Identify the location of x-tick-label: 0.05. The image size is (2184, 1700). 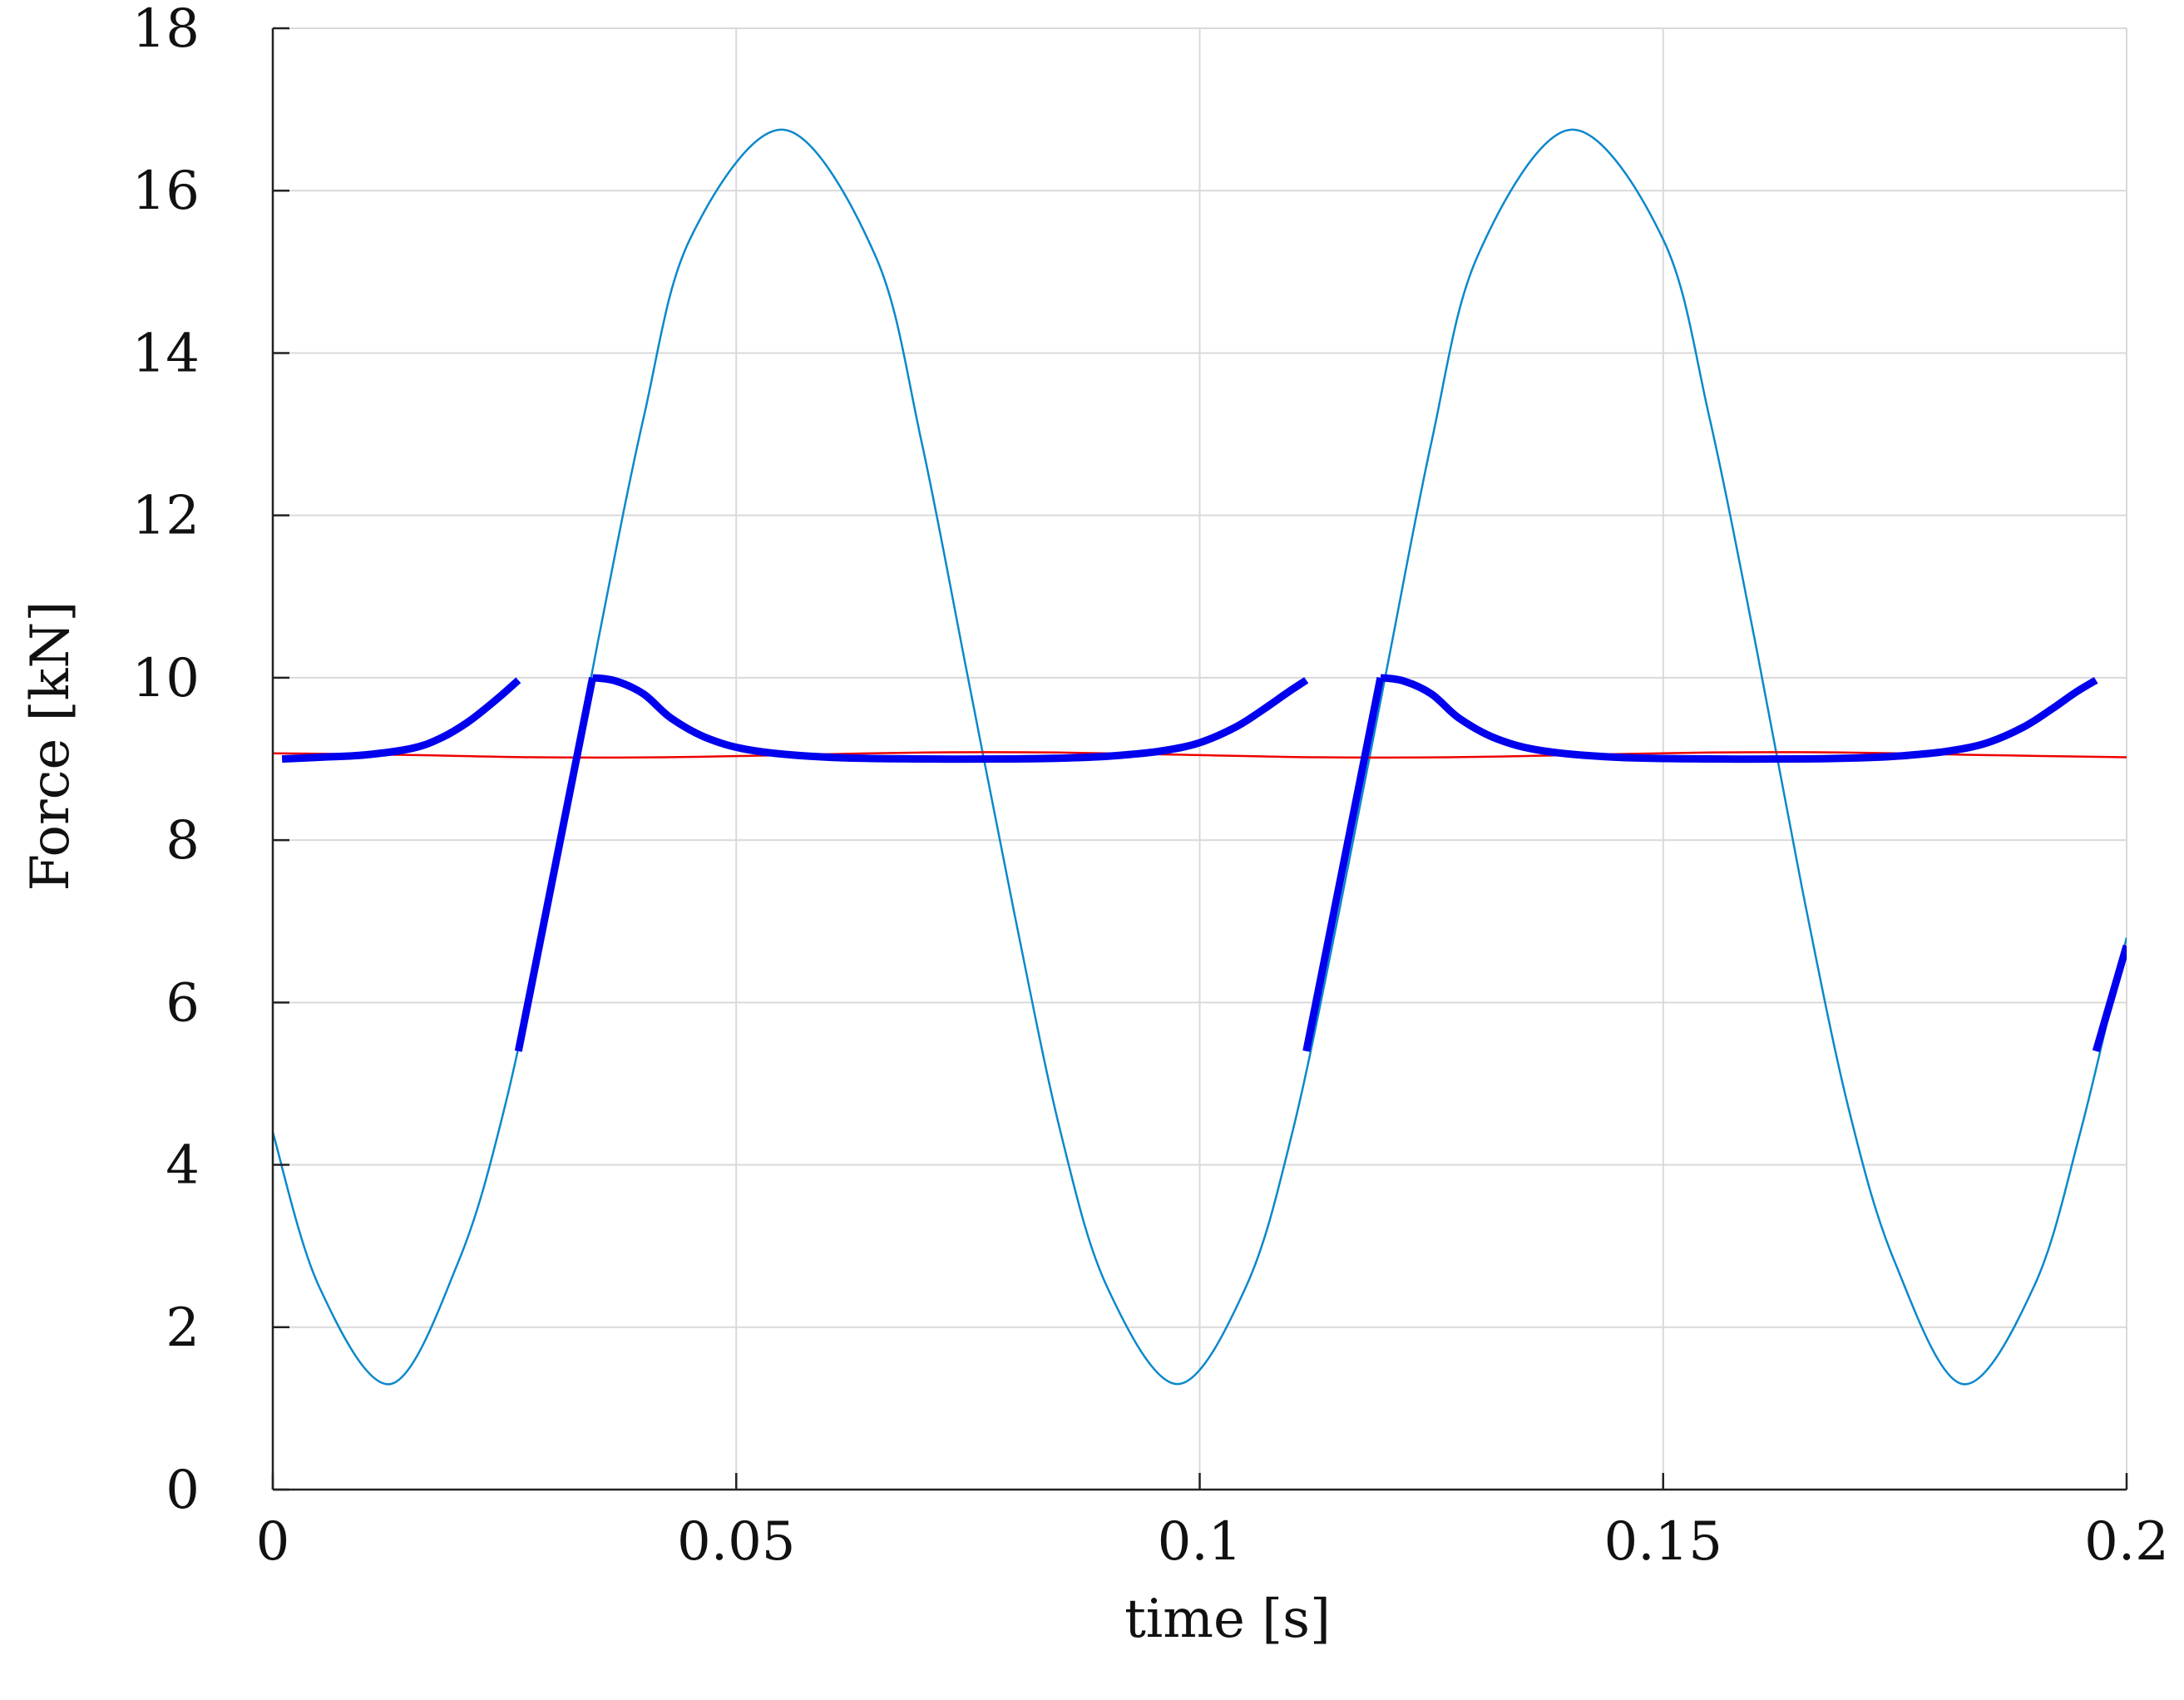
(736, 1542).